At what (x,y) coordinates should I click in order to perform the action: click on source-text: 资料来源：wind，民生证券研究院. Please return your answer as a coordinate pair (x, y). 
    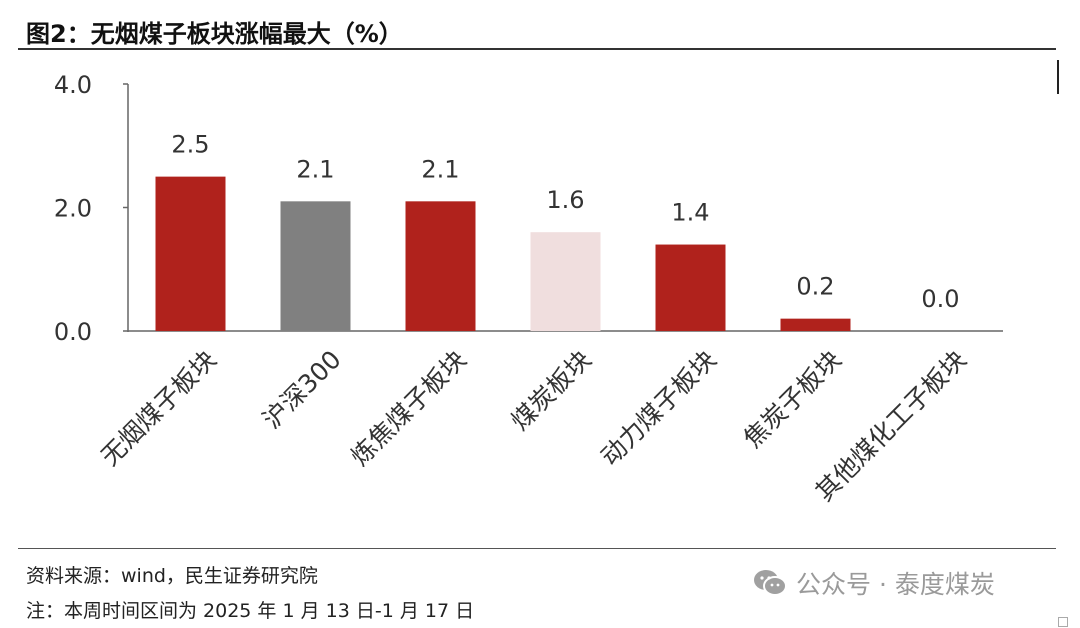
    Looking at the image, I should click on (172, 576).